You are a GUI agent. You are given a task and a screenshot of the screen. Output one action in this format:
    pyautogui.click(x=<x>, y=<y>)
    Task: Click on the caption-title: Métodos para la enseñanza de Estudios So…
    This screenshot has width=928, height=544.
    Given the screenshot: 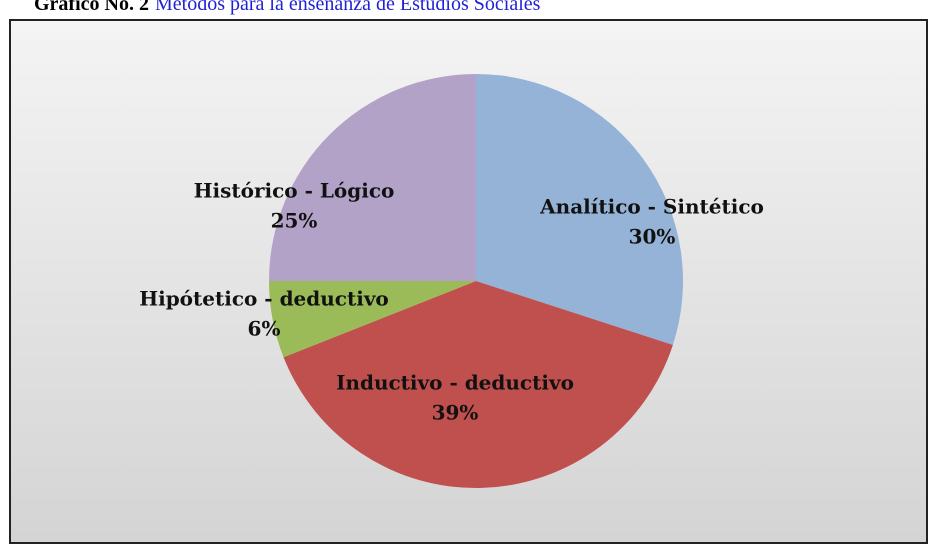 What is the action you would take?
    pyautogui.click(x=348, y=7)
    